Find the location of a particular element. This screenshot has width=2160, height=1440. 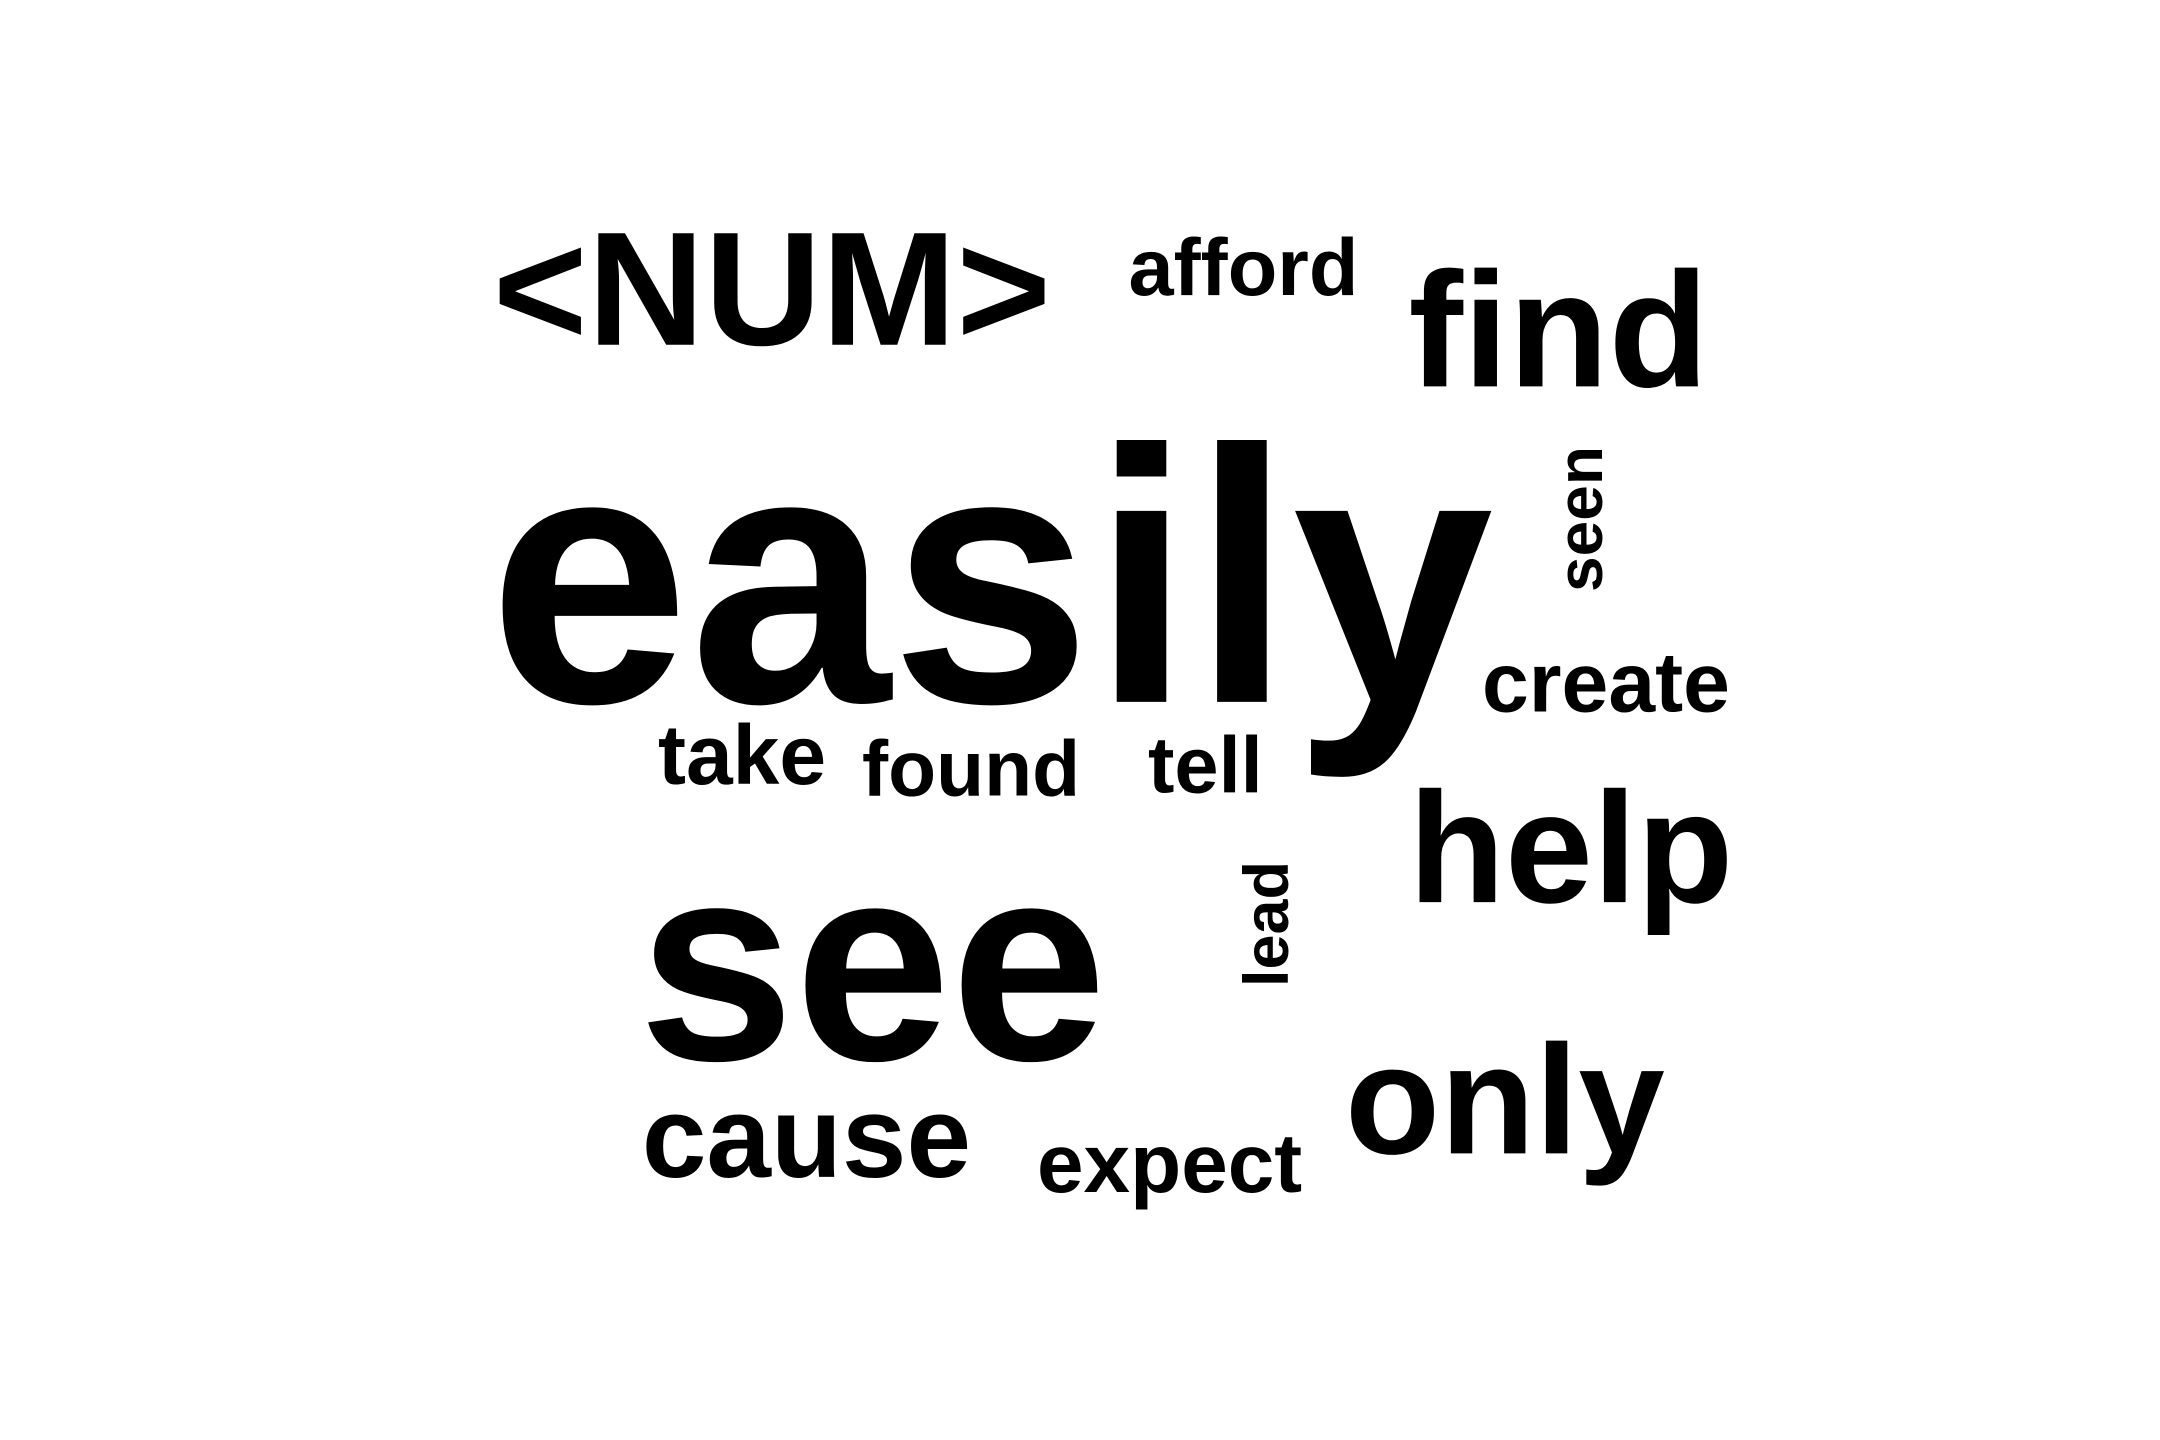

word-found: found is located at coordinates (971, 768).